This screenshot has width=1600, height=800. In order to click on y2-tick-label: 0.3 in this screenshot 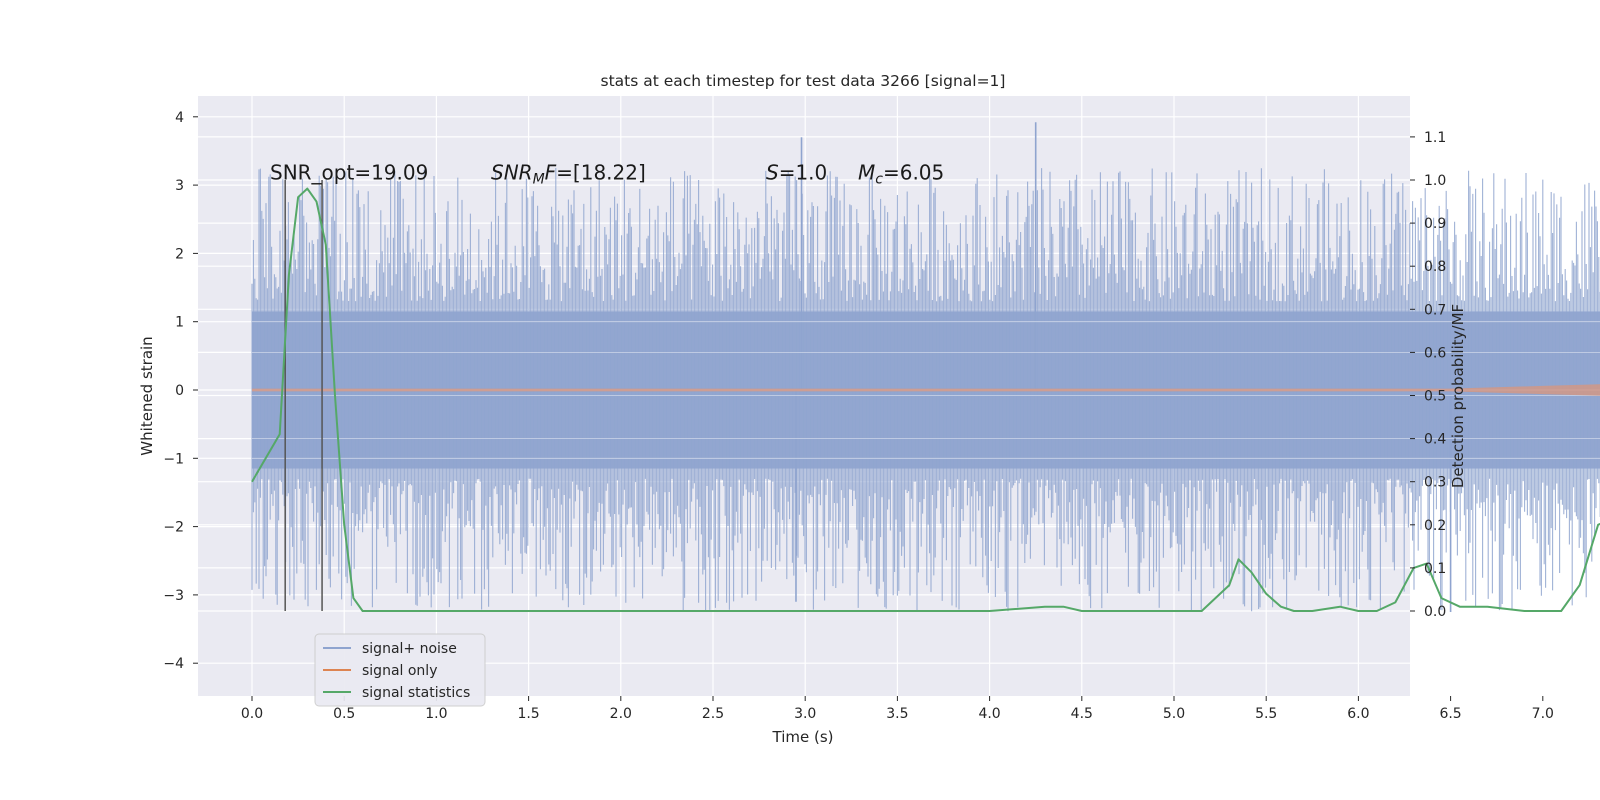, I will do `click(1435, 483)`.